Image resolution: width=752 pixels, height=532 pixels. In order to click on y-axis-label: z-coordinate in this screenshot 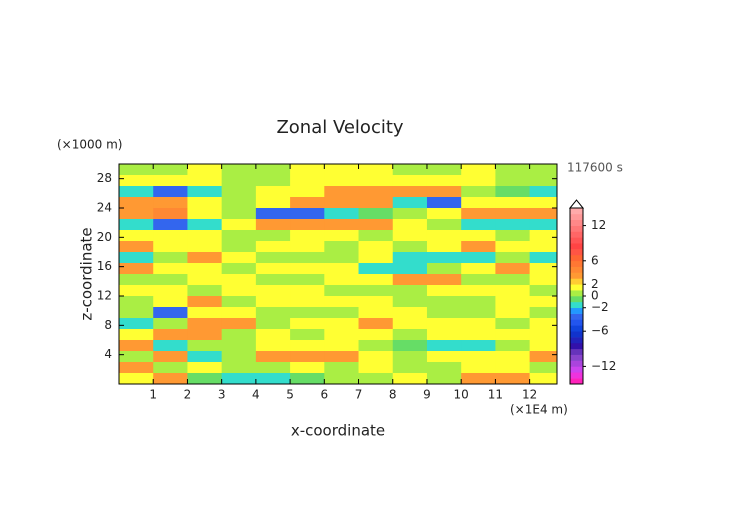, I will do `click(87, 273)`.